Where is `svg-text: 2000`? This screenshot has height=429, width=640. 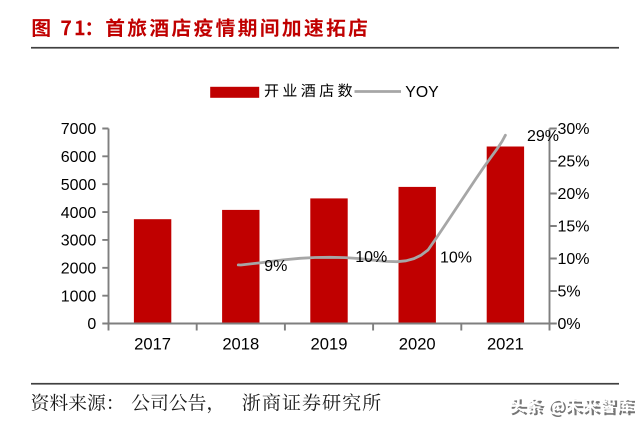
svg-text: 2000 is located at coordinates (79, 269).